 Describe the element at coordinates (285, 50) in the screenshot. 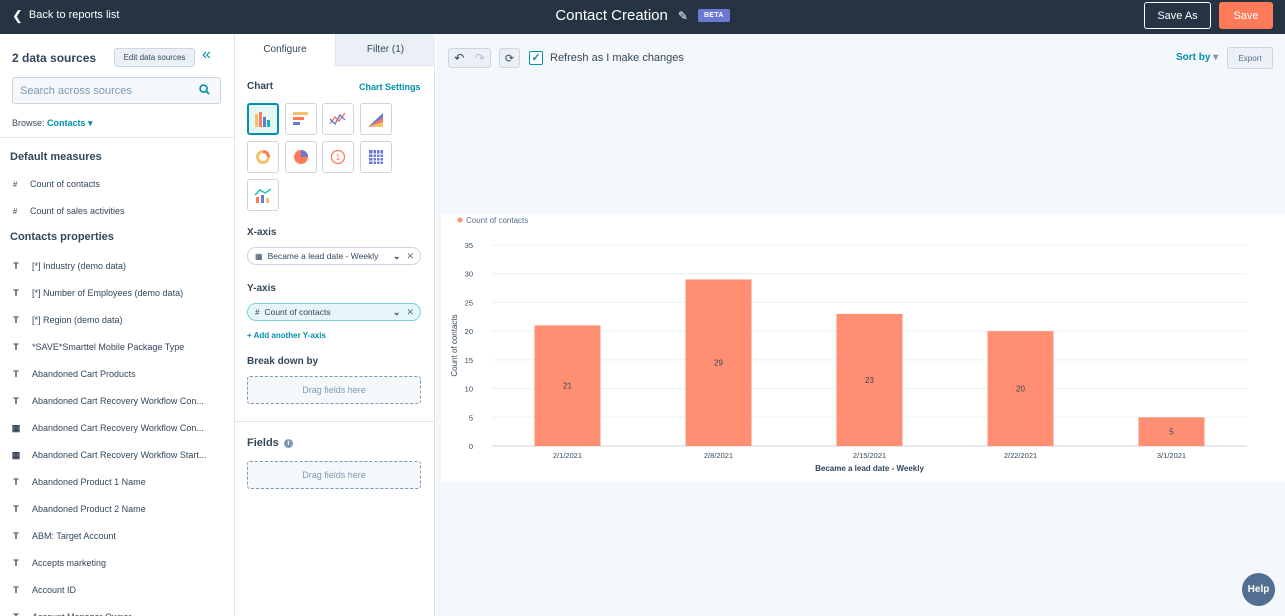

I see `tab-configure: Configure` at that location.